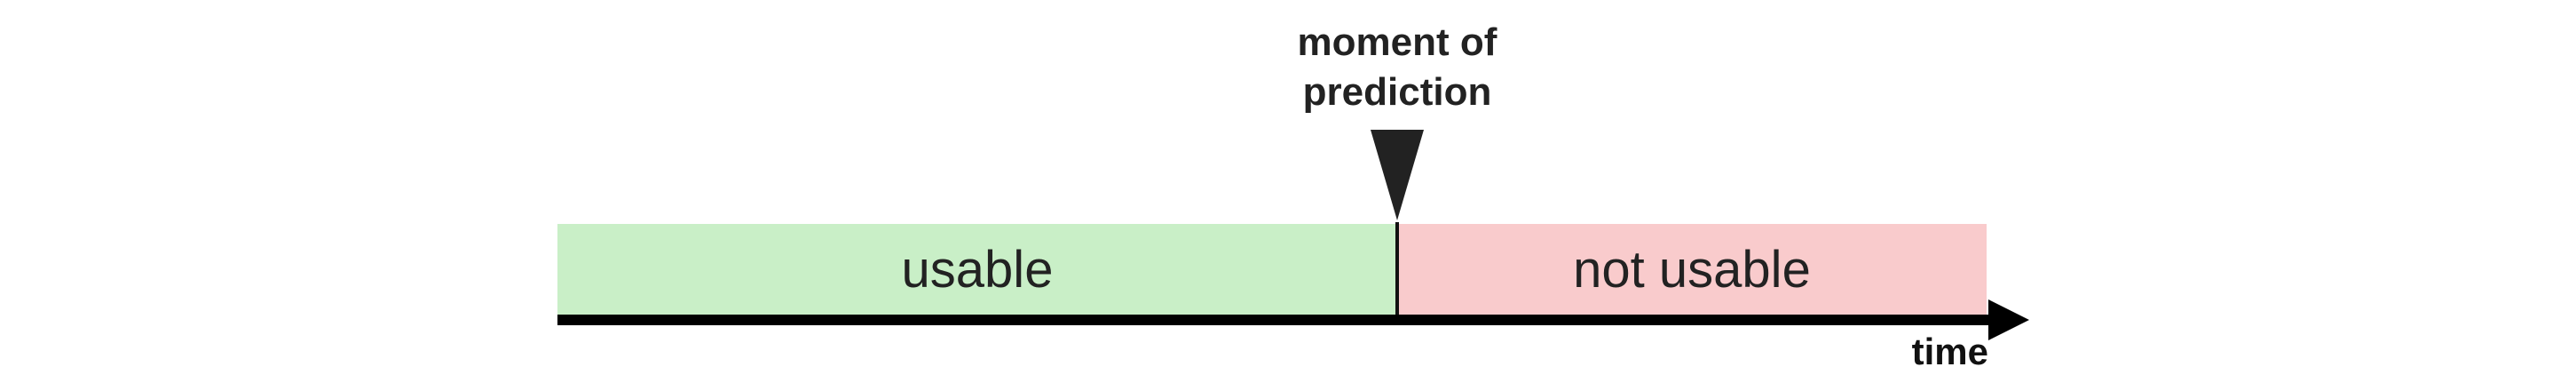 The height and width of the screenshot is (391, 2576). Describe the element at coordinates (1397, 175) in the screenshot. I see `prediction-marker-arrow-icon` at that location.